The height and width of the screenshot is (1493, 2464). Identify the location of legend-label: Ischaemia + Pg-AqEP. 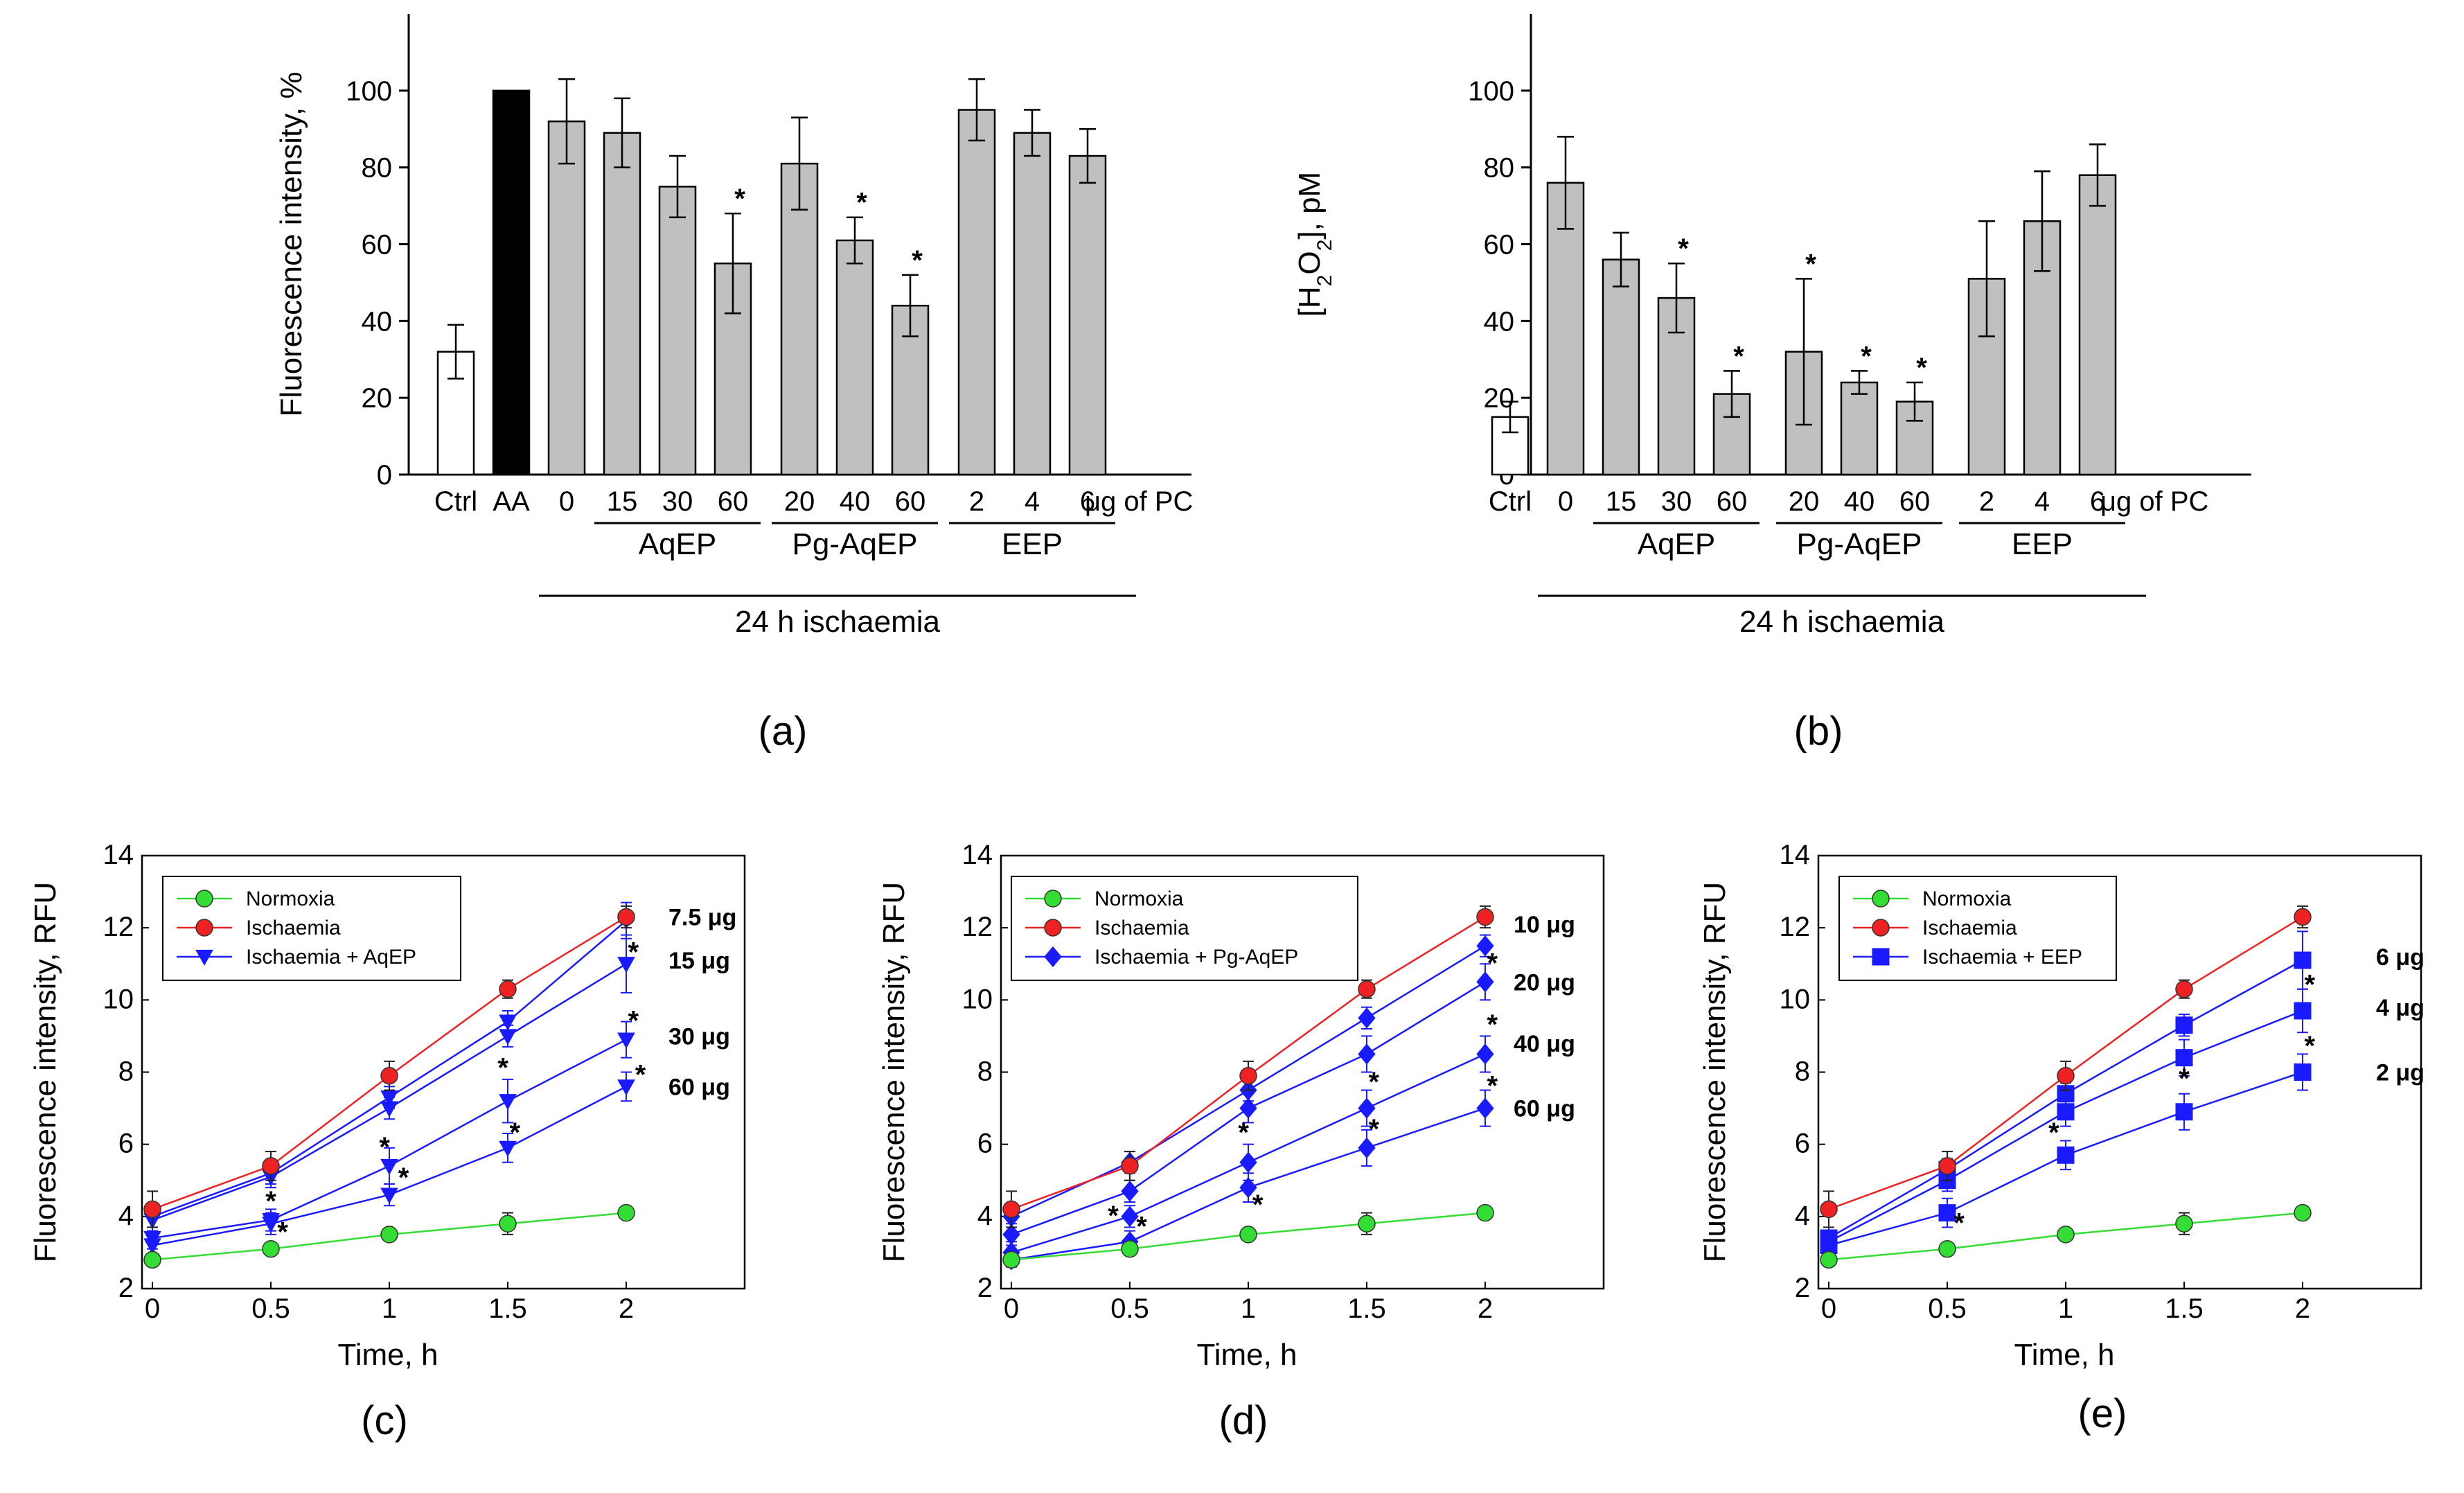
(1196, 957).